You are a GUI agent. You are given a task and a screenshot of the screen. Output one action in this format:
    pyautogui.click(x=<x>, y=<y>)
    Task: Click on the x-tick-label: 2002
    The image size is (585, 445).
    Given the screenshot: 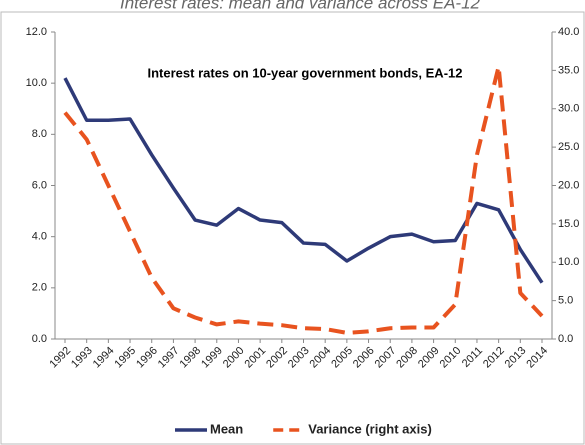 What is the action you would take?
    pyautogui.click(x=277, y=358)
    